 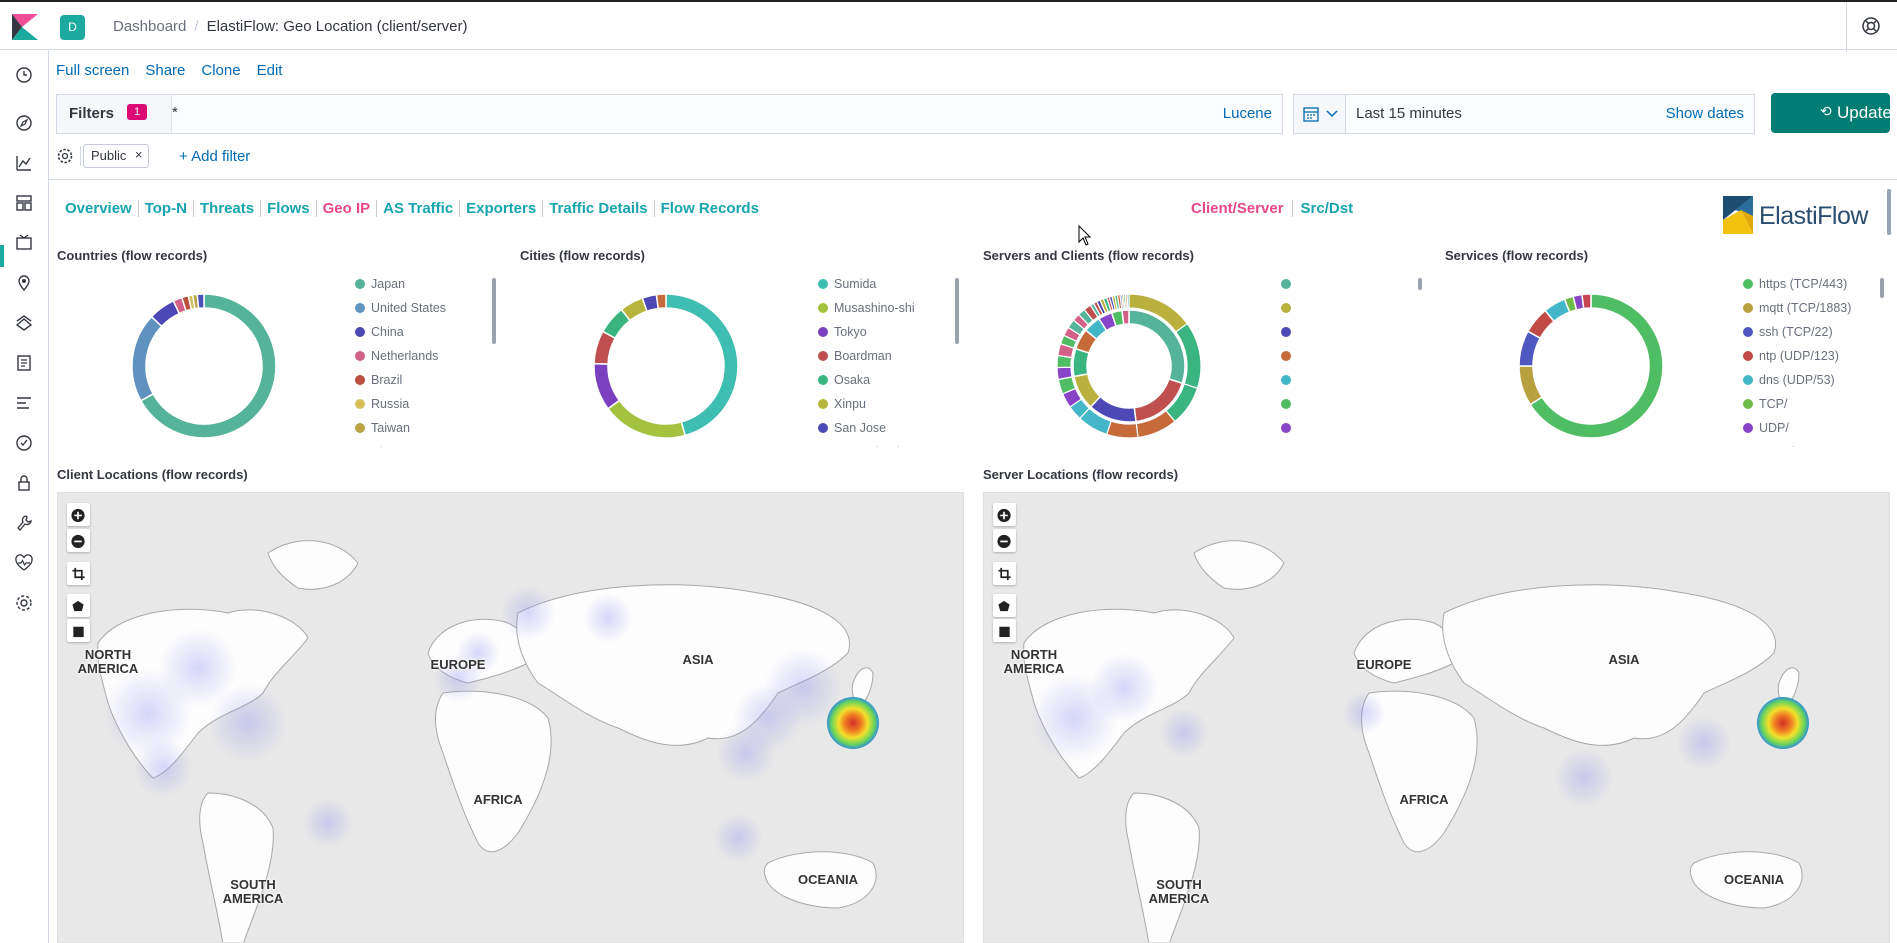 What do you see at coordinates (407, 404) in the screenshot?
I see `countries-legend-item: Russia` at bounding box center [407, 404].